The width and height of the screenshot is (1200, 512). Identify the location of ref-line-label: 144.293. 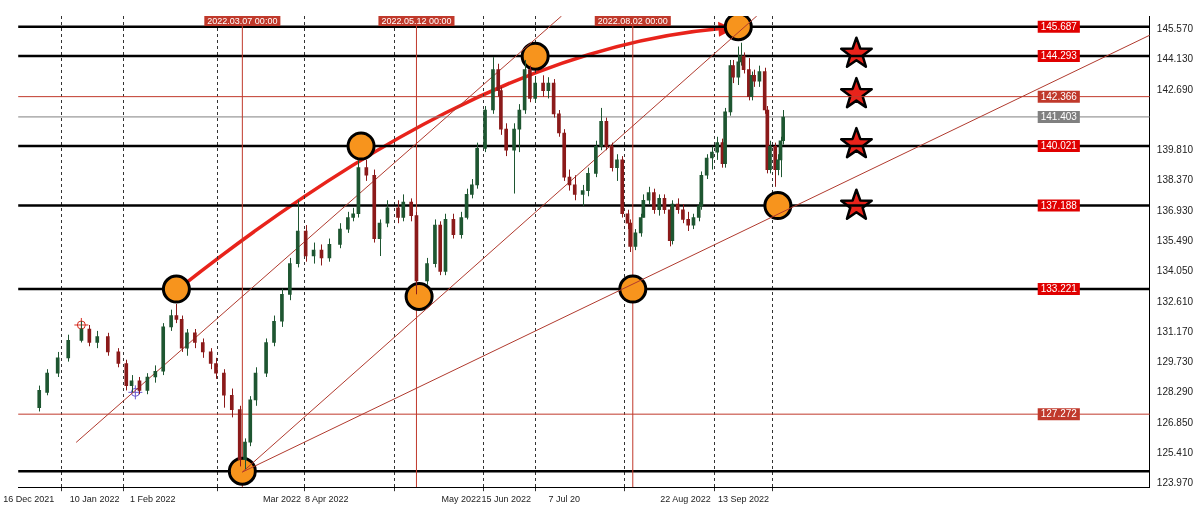
(1059, 56).